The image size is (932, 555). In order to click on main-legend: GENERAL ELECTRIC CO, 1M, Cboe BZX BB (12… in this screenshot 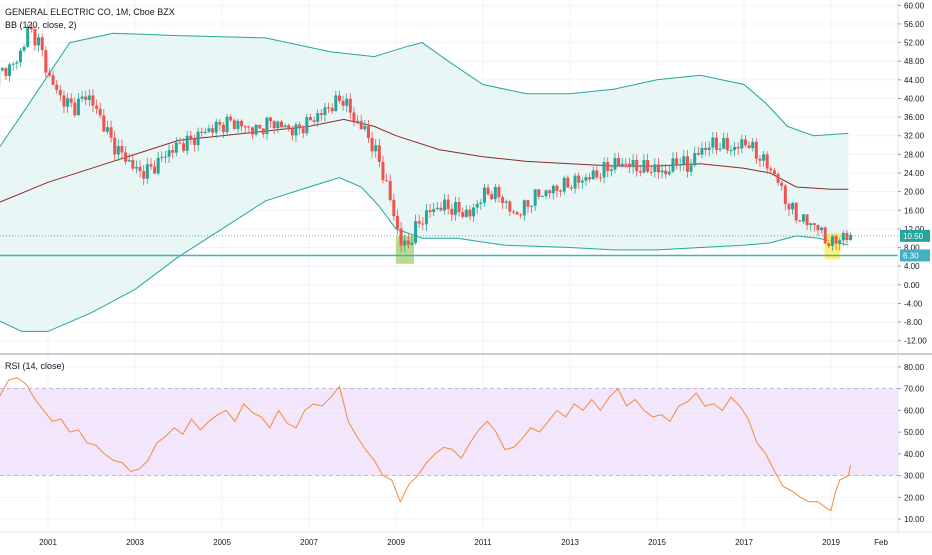, I will do `click(90, 19)`.